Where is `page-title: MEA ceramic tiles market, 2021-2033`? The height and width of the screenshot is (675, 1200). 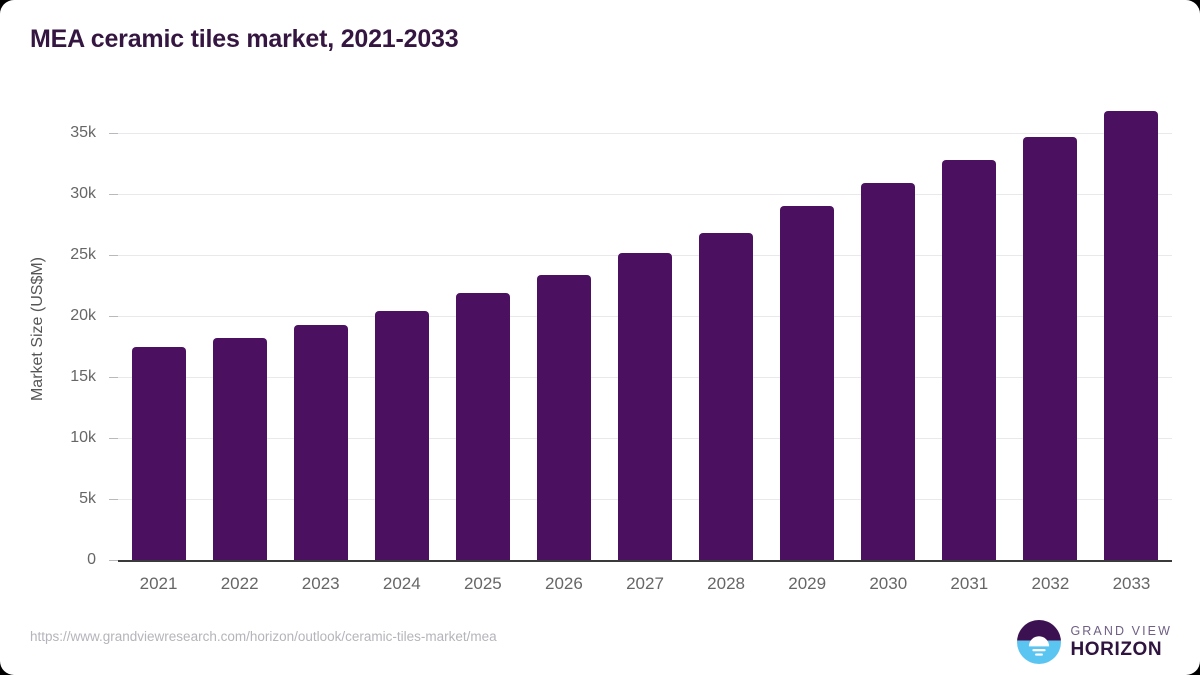
page-title: MEA ceramic tiles market, 2021-2033 is located at coordinates (244, 39).